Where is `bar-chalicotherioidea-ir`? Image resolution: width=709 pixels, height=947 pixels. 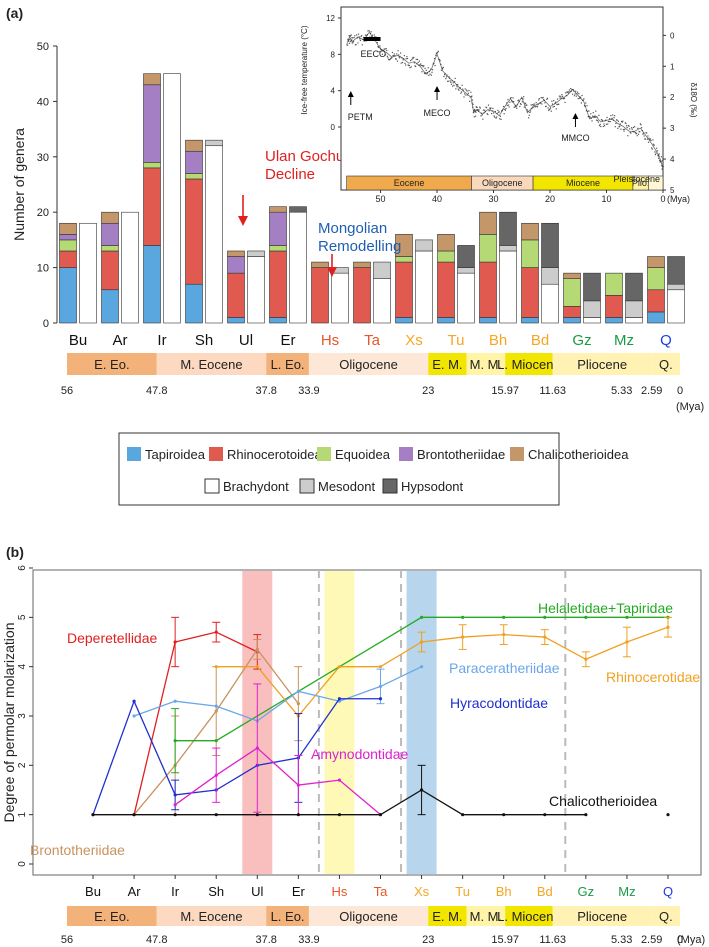 bar-chalicotherioidea-ir is located at coordinates (152, 79).